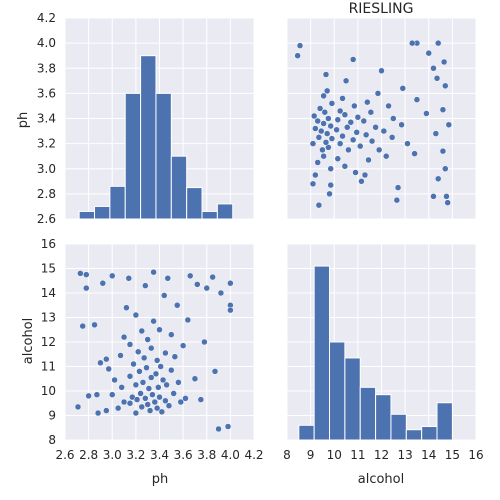  I want to click on scatter-bl-x-tick-label: 3.4, so click(159, 455).